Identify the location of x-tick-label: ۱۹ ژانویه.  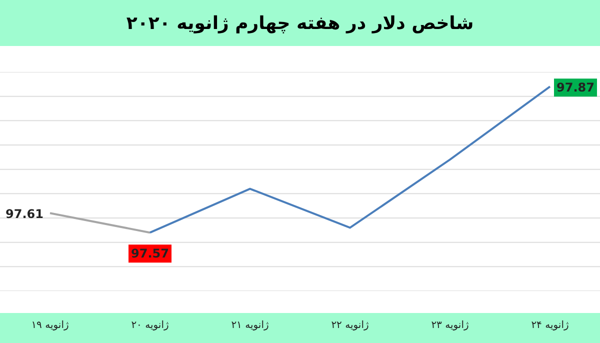
(50, 326).